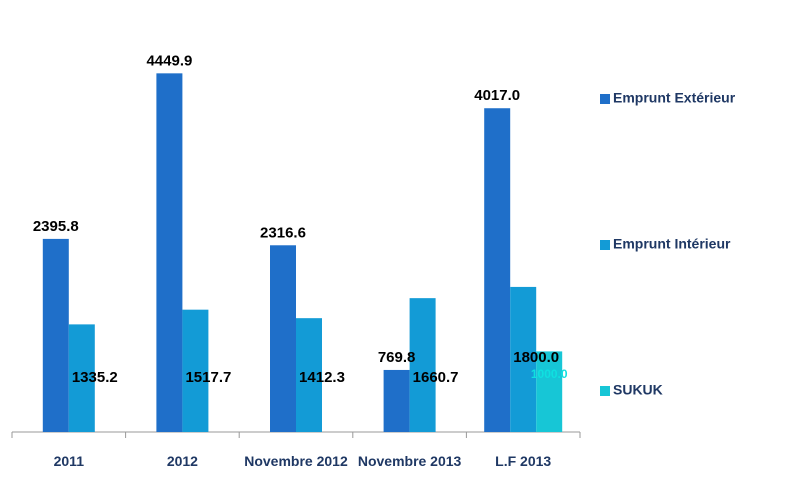  What do you see at coordinates (497, 95) in the screenshot?
I see `value-label: 4017.0` at bounding box center [497, 95].